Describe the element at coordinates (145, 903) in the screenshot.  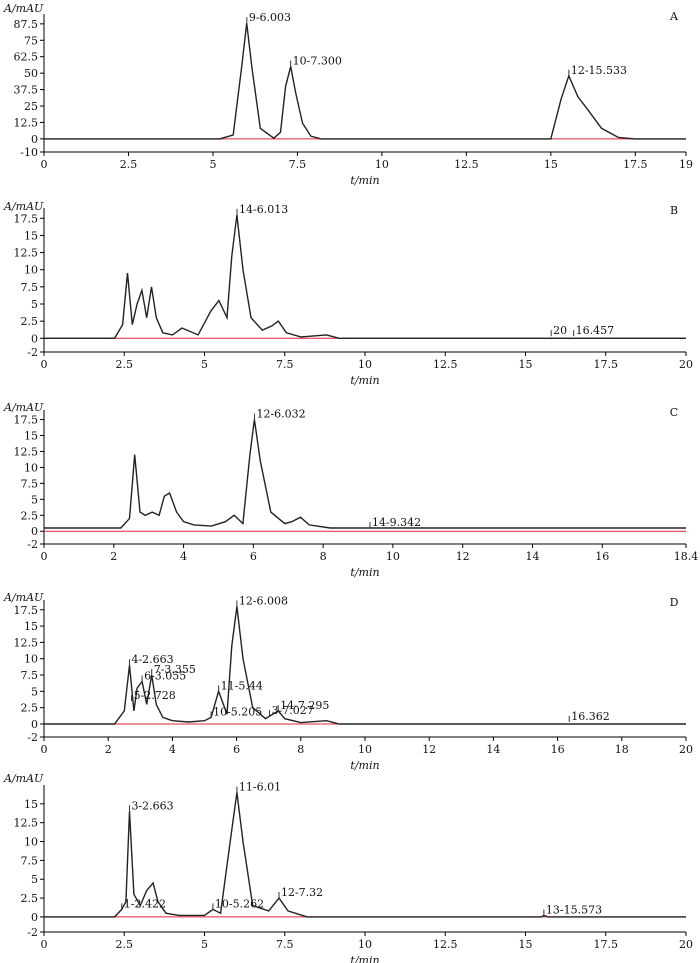
I see `peak-label: 1-2.422` at that location.